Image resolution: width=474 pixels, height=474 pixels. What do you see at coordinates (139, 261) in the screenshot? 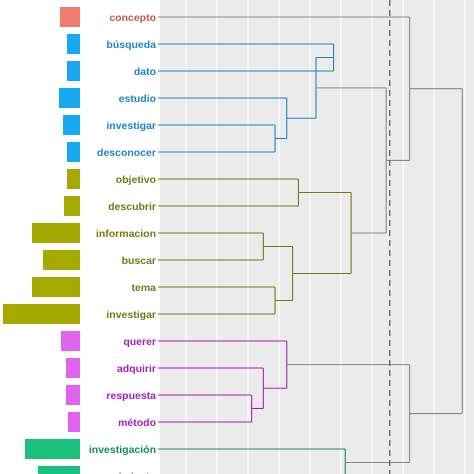
I see `leaf-label: buscar` at bounding box center [139, 261].